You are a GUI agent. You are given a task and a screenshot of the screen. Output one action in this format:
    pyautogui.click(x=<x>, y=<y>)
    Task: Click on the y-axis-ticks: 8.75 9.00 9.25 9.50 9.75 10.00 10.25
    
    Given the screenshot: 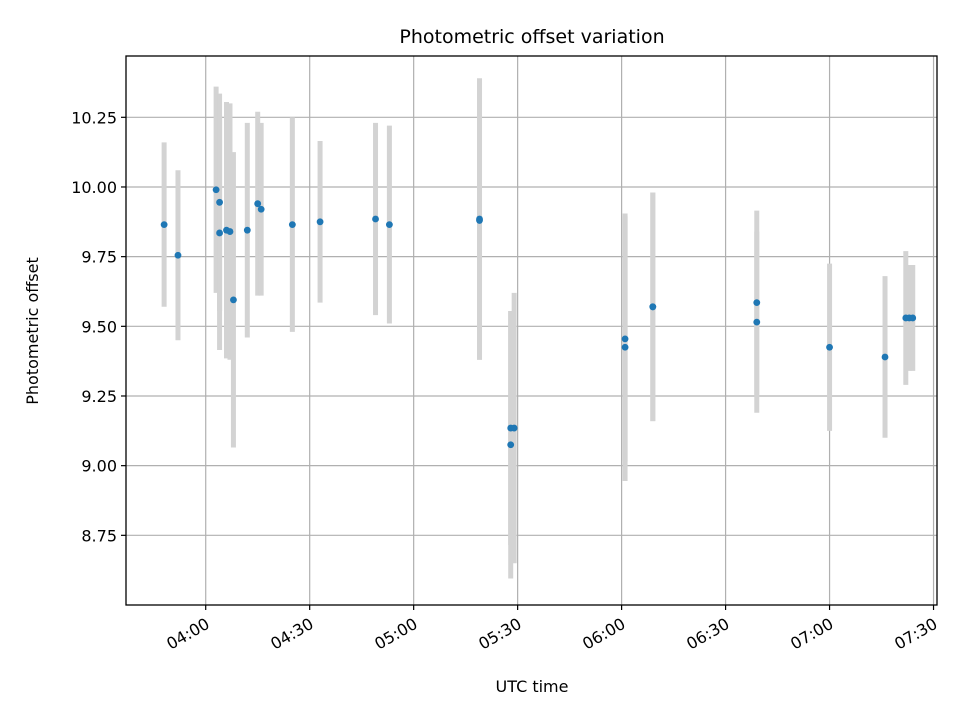 What is the action you would take?
    pyautogui.click(x=98, y=326)
    